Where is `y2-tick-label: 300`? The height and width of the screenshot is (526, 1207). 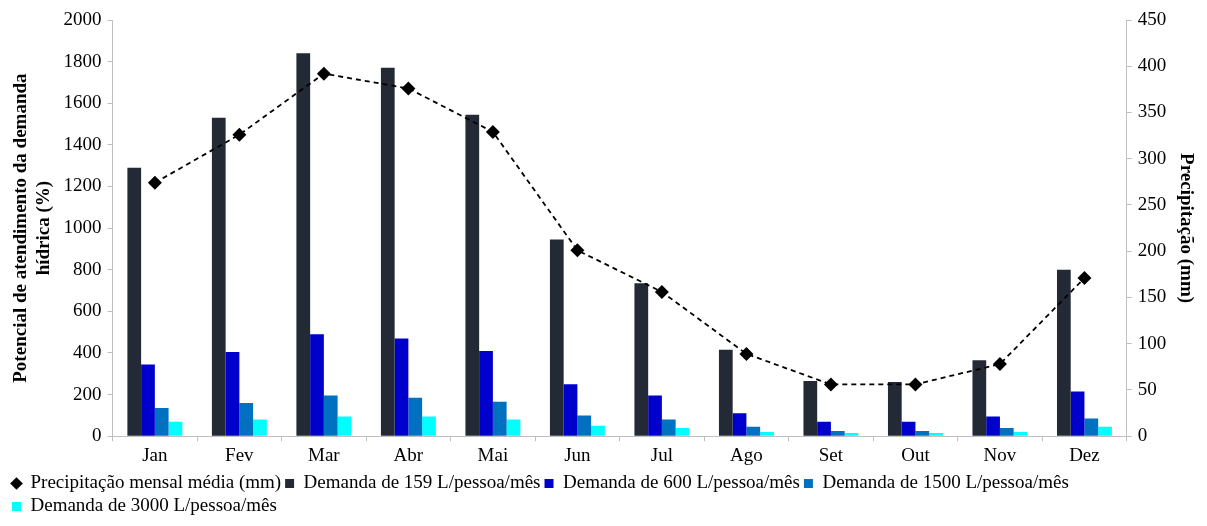
y2-tick-label: 300 is located at coordinates (1152, 157).